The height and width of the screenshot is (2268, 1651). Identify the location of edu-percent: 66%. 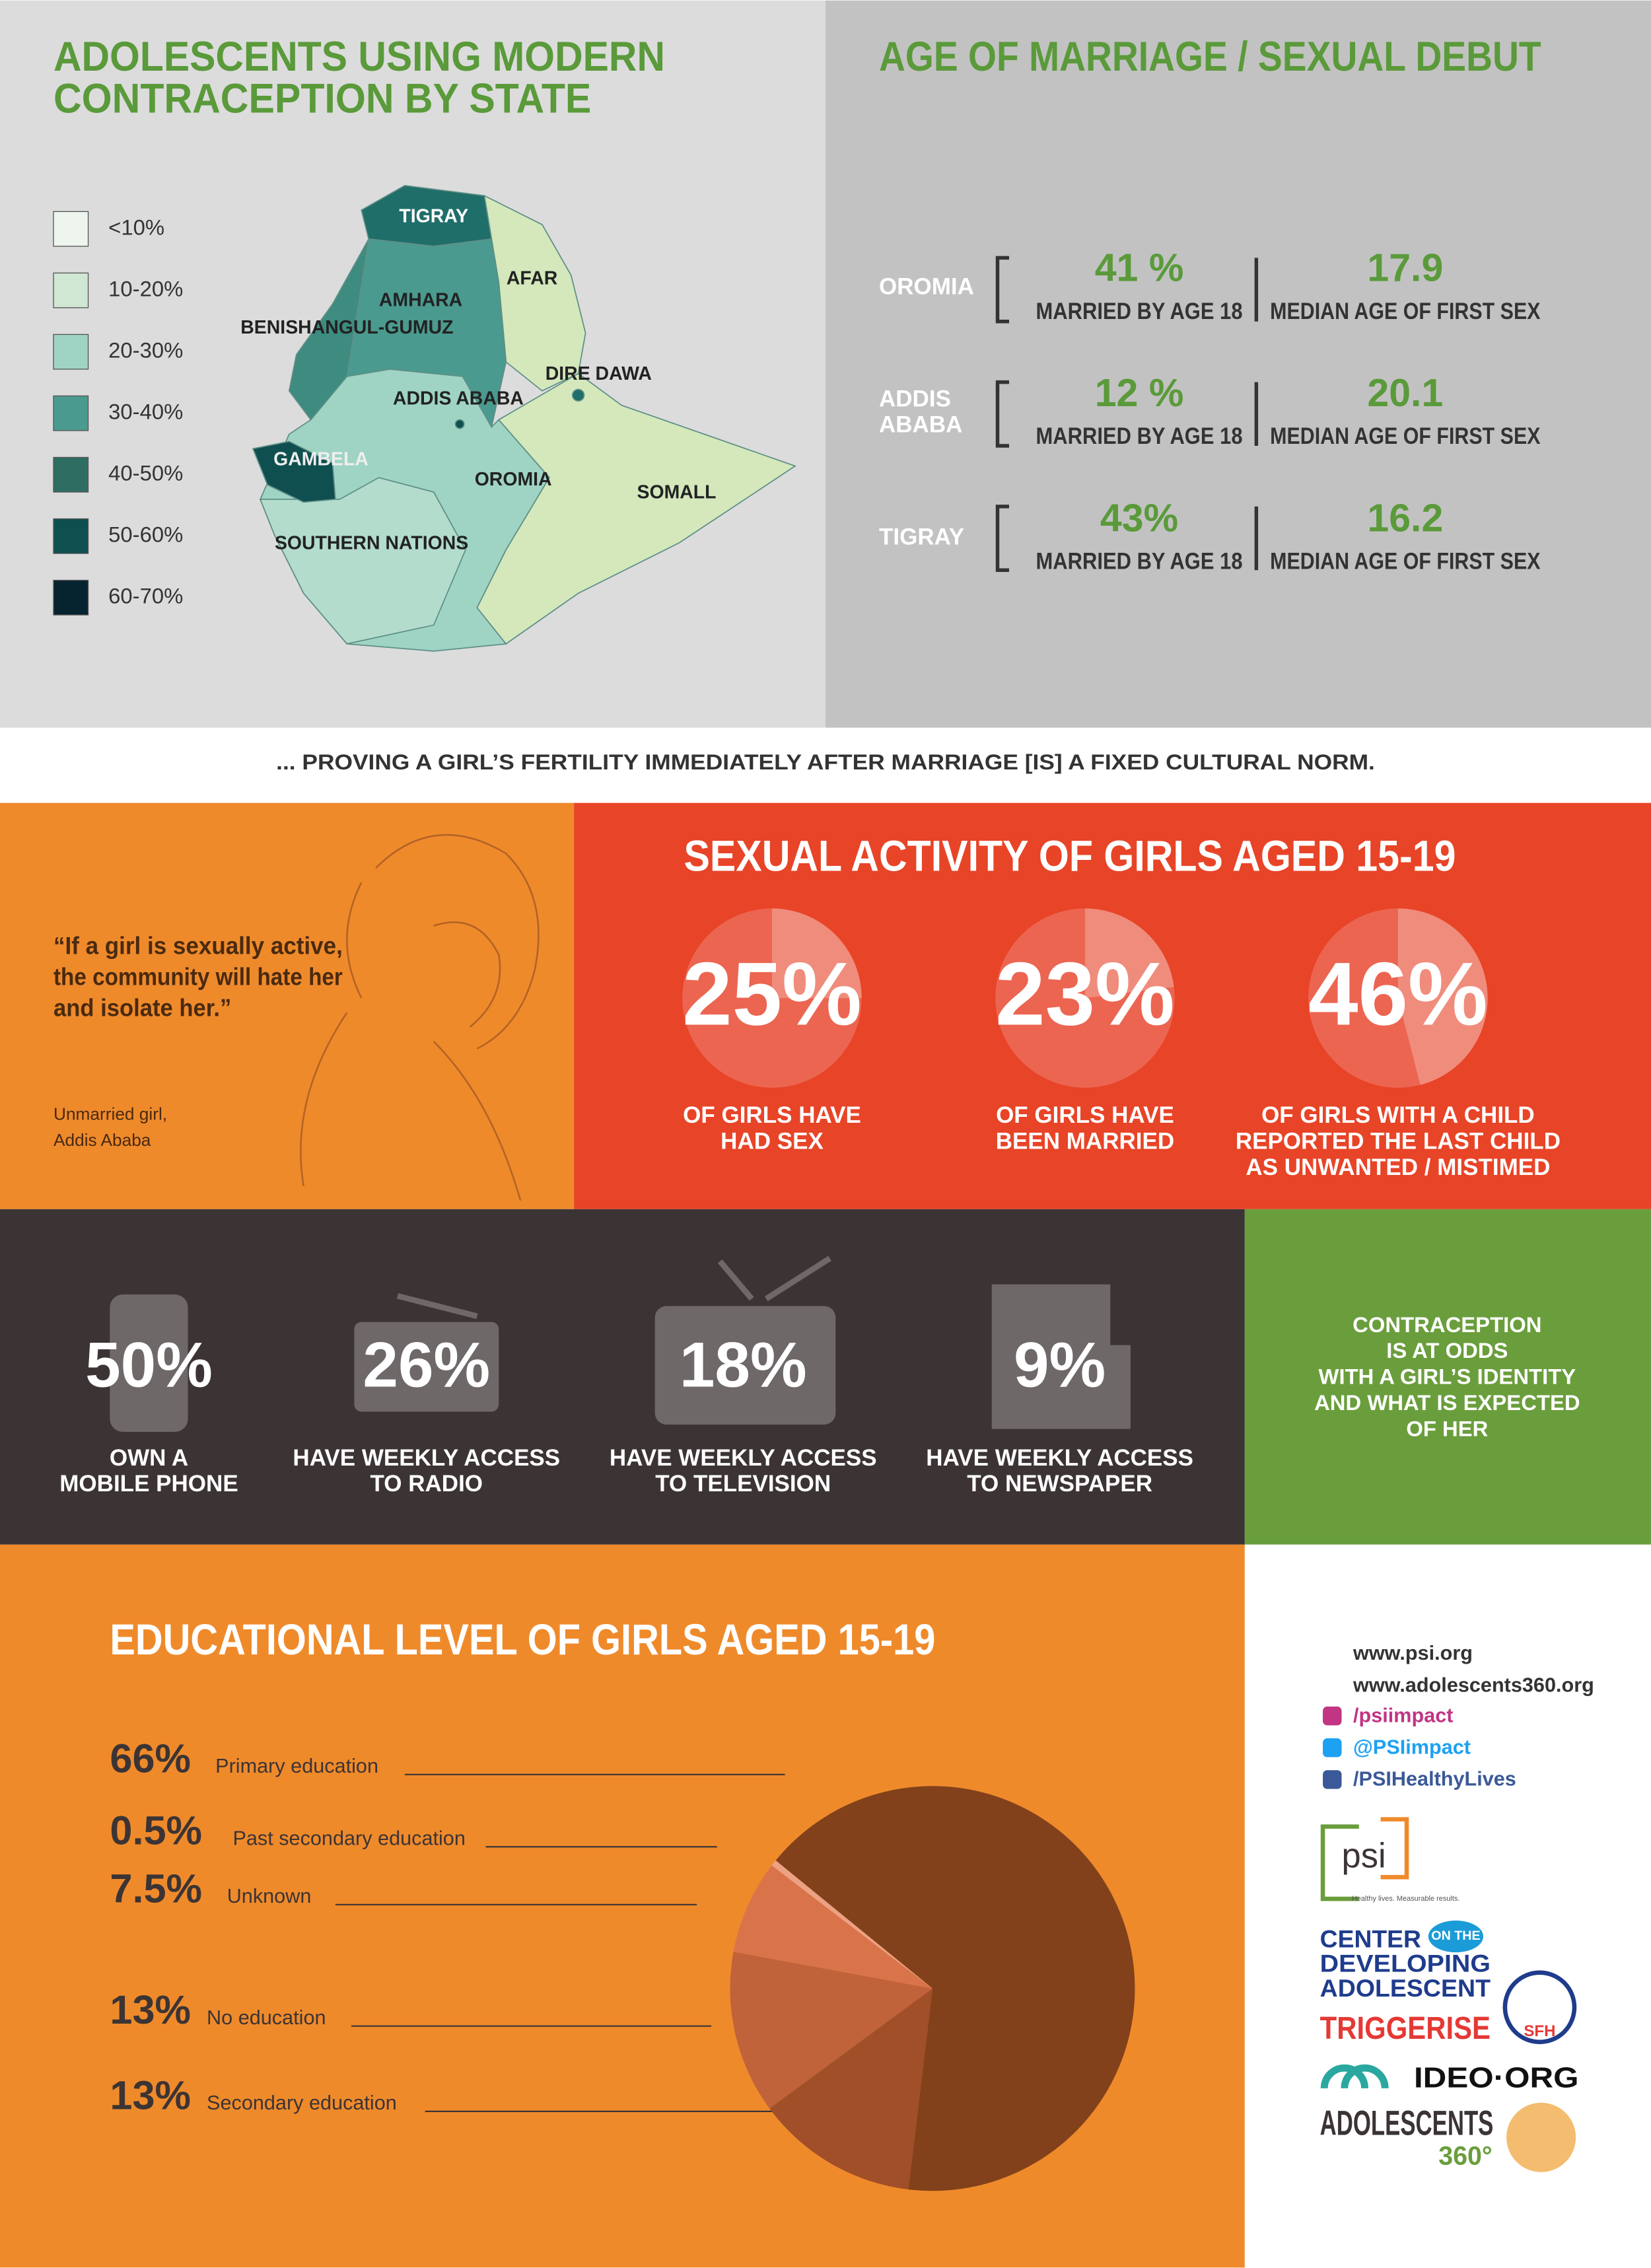
(150, 1758).